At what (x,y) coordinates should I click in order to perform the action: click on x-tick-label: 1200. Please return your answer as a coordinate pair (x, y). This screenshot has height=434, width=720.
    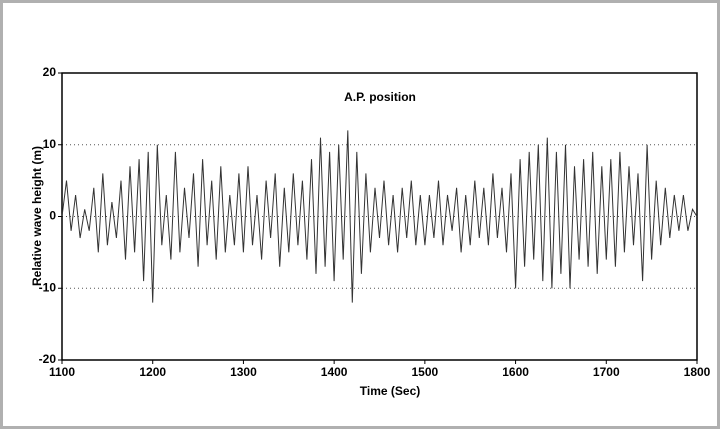
    Looking at the image, I should click on (152, 372).